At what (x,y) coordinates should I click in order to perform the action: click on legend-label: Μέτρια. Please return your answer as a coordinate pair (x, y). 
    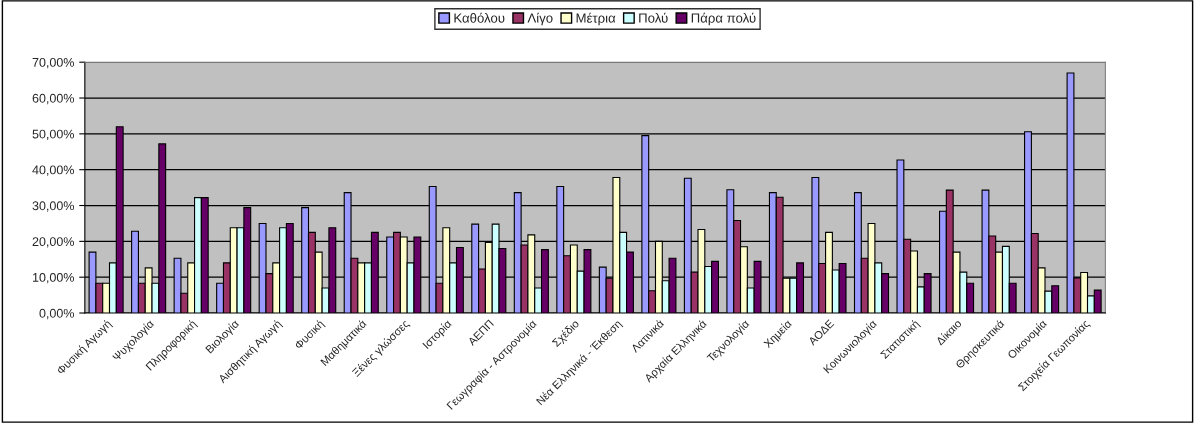
    Looking at the image, I should click on (596, 19).